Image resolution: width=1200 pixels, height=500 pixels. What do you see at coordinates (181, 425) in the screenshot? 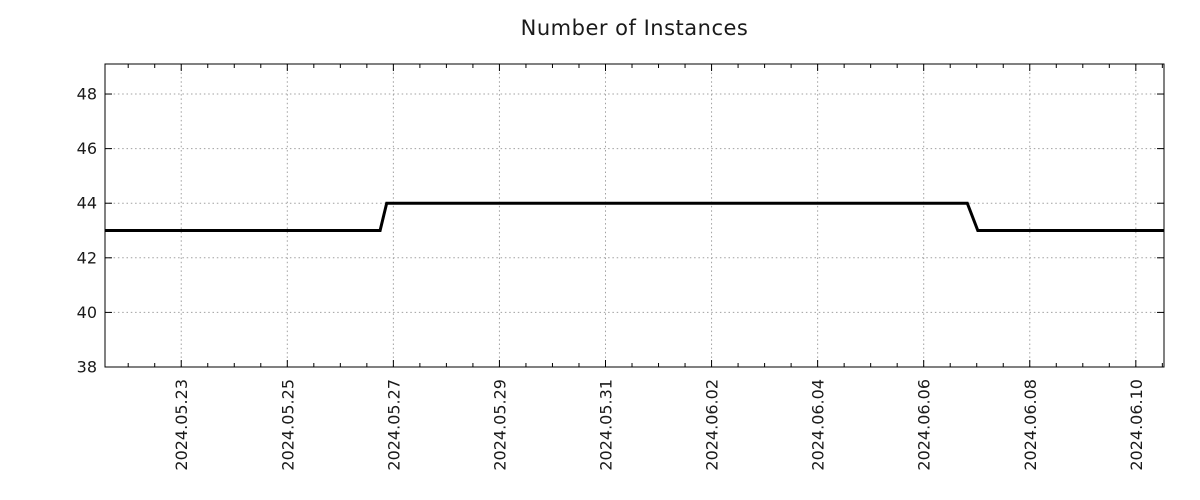
I see `x-tick-label: 2024.05.23` at bounding box center [181, 425].